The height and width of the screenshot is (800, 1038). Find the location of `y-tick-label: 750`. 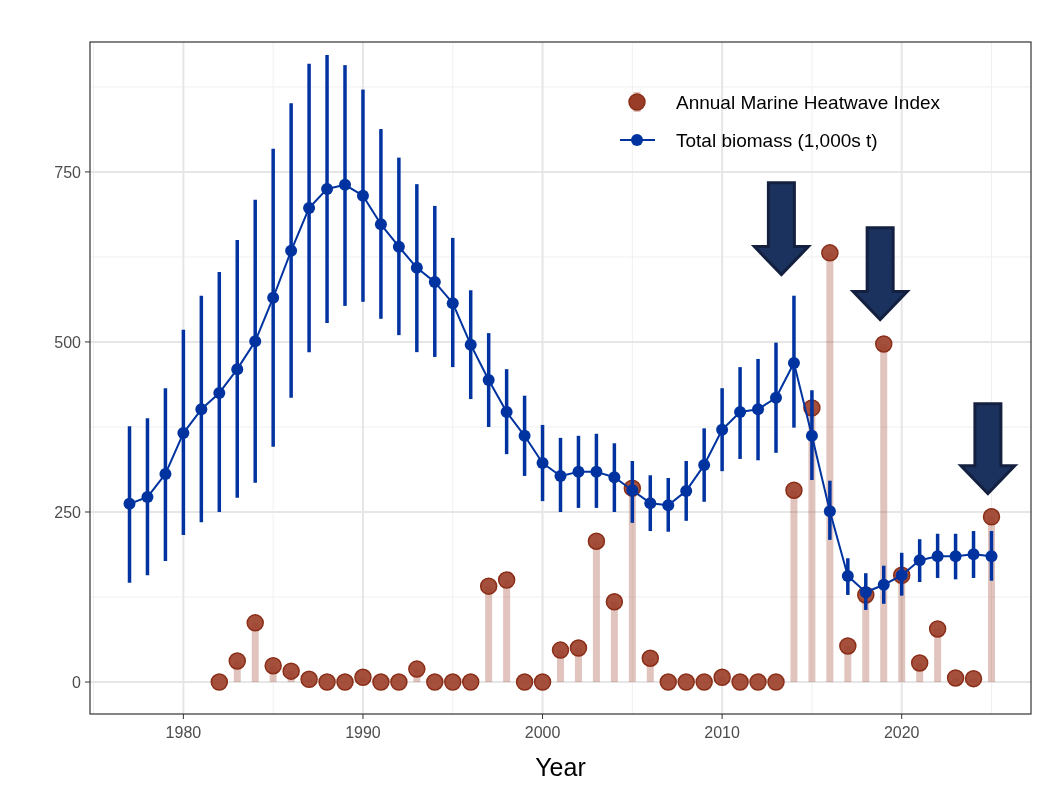

y-tick-label: 750 is located at coordinates (68, 172).